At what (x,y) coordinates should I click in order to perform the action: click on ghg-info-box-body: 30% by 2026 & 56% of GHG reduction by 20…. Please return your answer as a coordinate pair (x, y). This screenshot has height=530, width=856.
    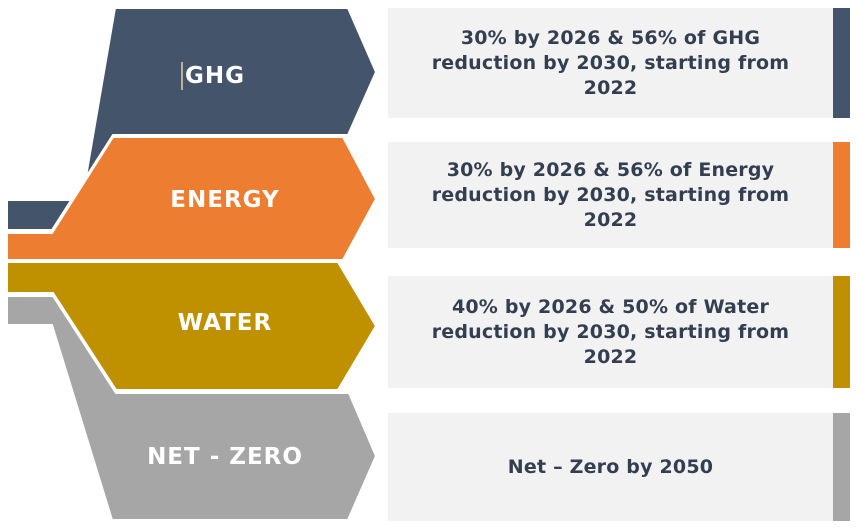
    Looking at the image, I should click on (610, 63).